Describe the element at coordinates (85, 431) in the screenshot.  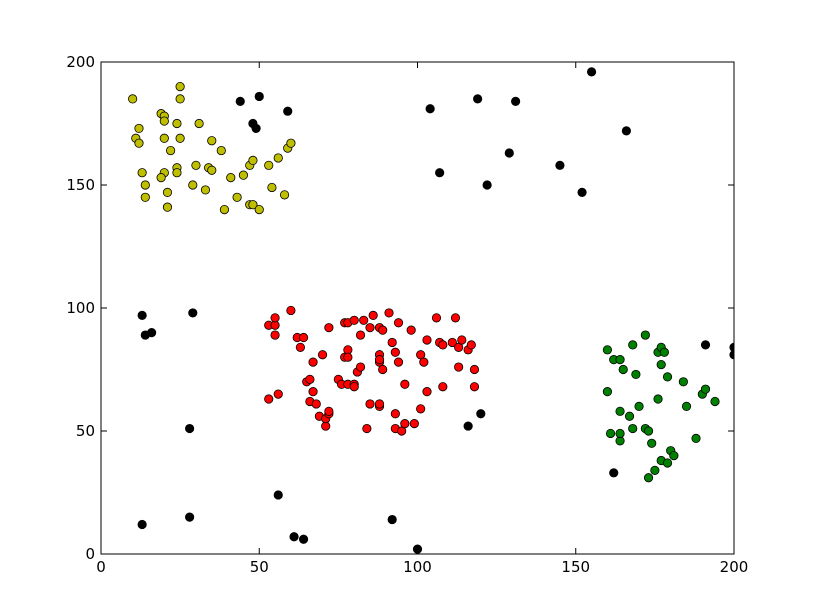
I see `y-tick-label: 50` at that location.